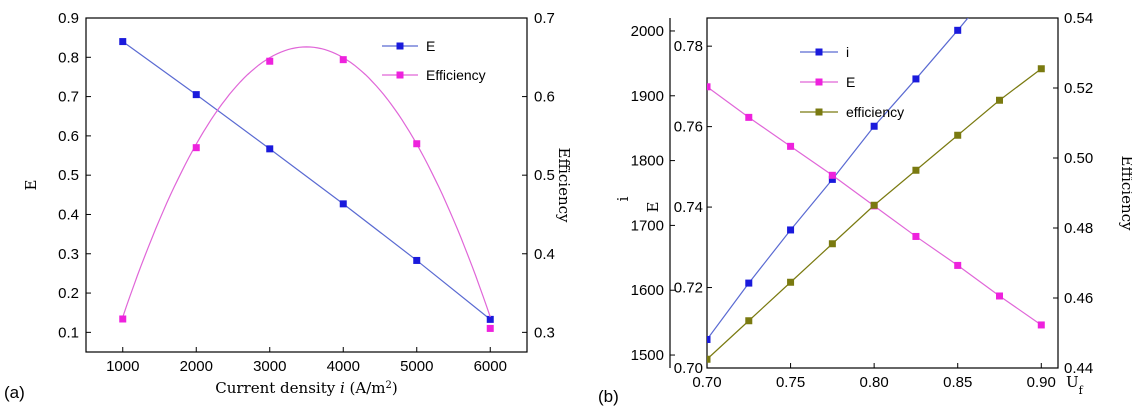 This screenshot has height=407, width=1132. Describe the element at coordinates (875, 112) in the screenshot. I see `legend-label-efficiency: efficiency` at that location.